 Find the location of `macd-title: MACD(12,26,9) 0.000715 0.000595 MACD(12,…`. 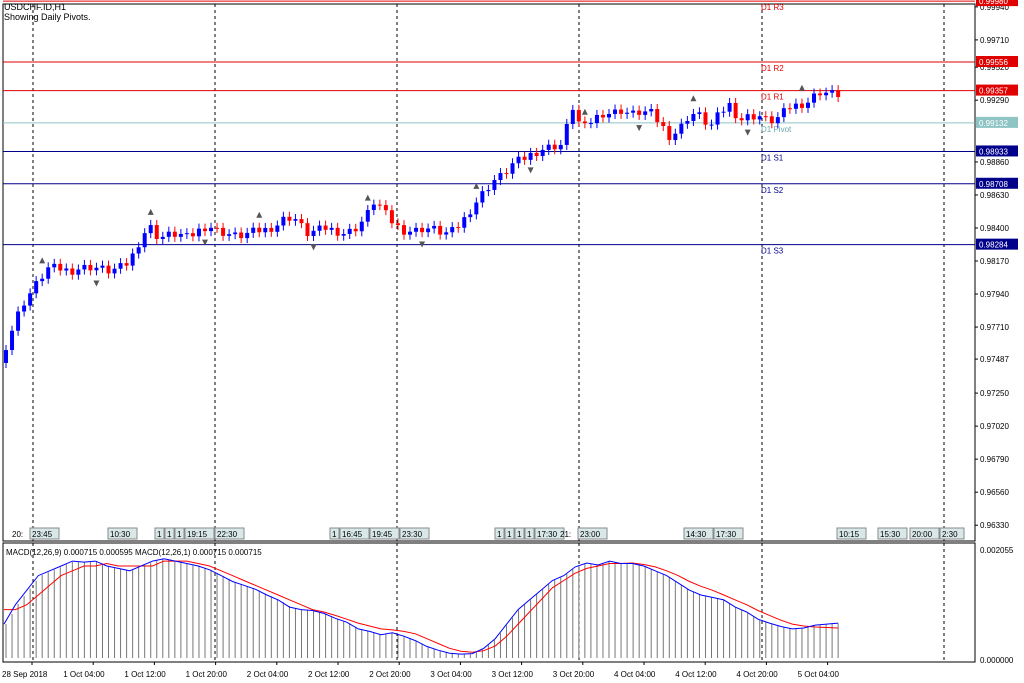

macd-title: MACD(12,26,9) 0.000715 0.000595 MACD(12,… is located at coordinates (134, 552).